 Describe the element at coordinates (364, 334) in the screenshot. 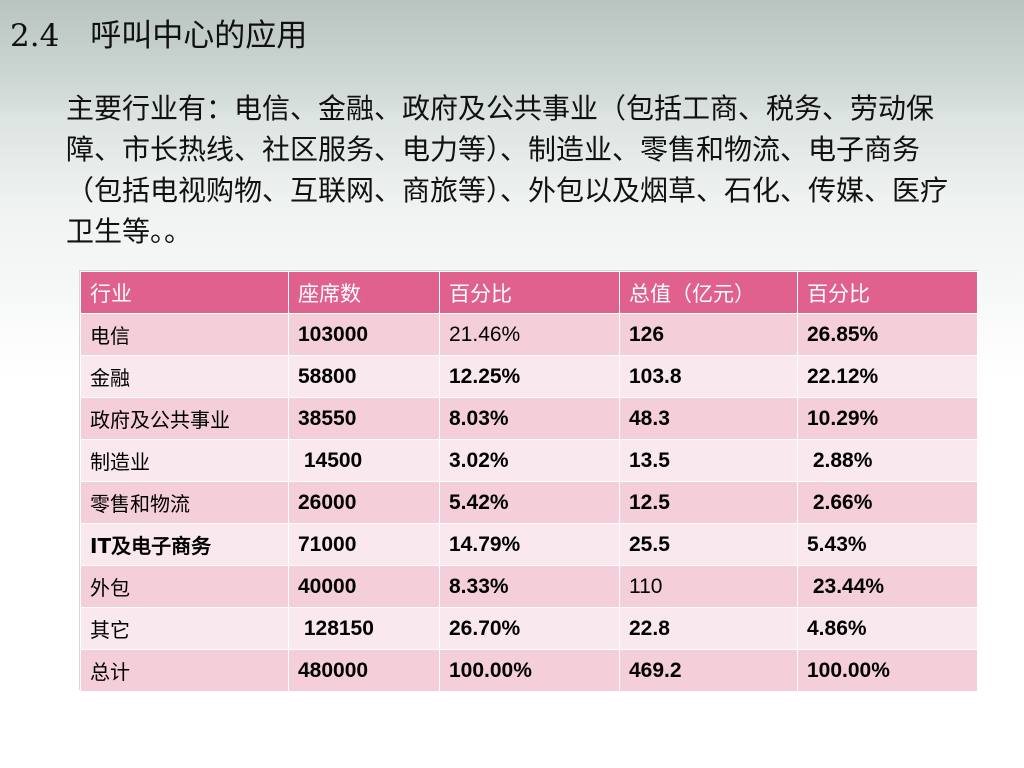

I see `cell-seats: 103000` at that location.